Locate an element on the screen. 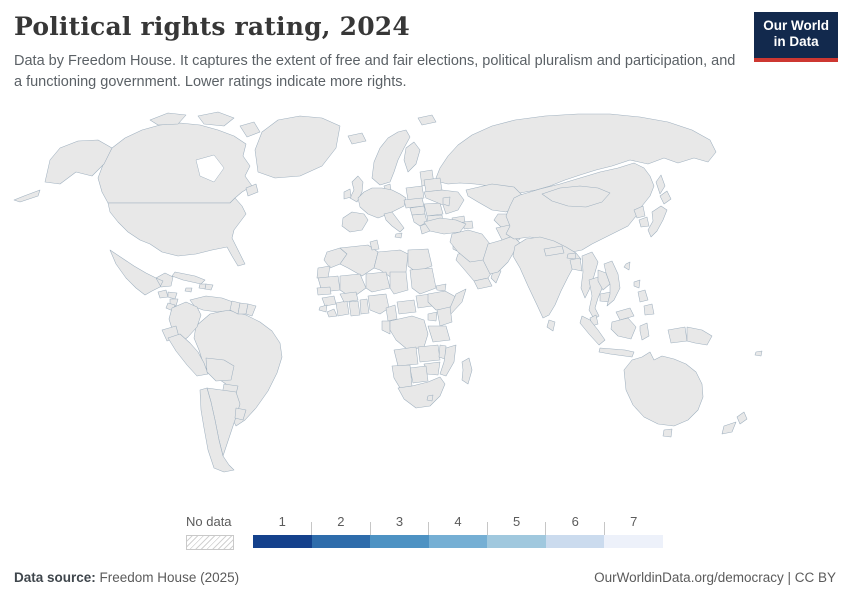 The width and height of the screenshot is (850, 600). country-guatemala is located at coordinates (163, 294).